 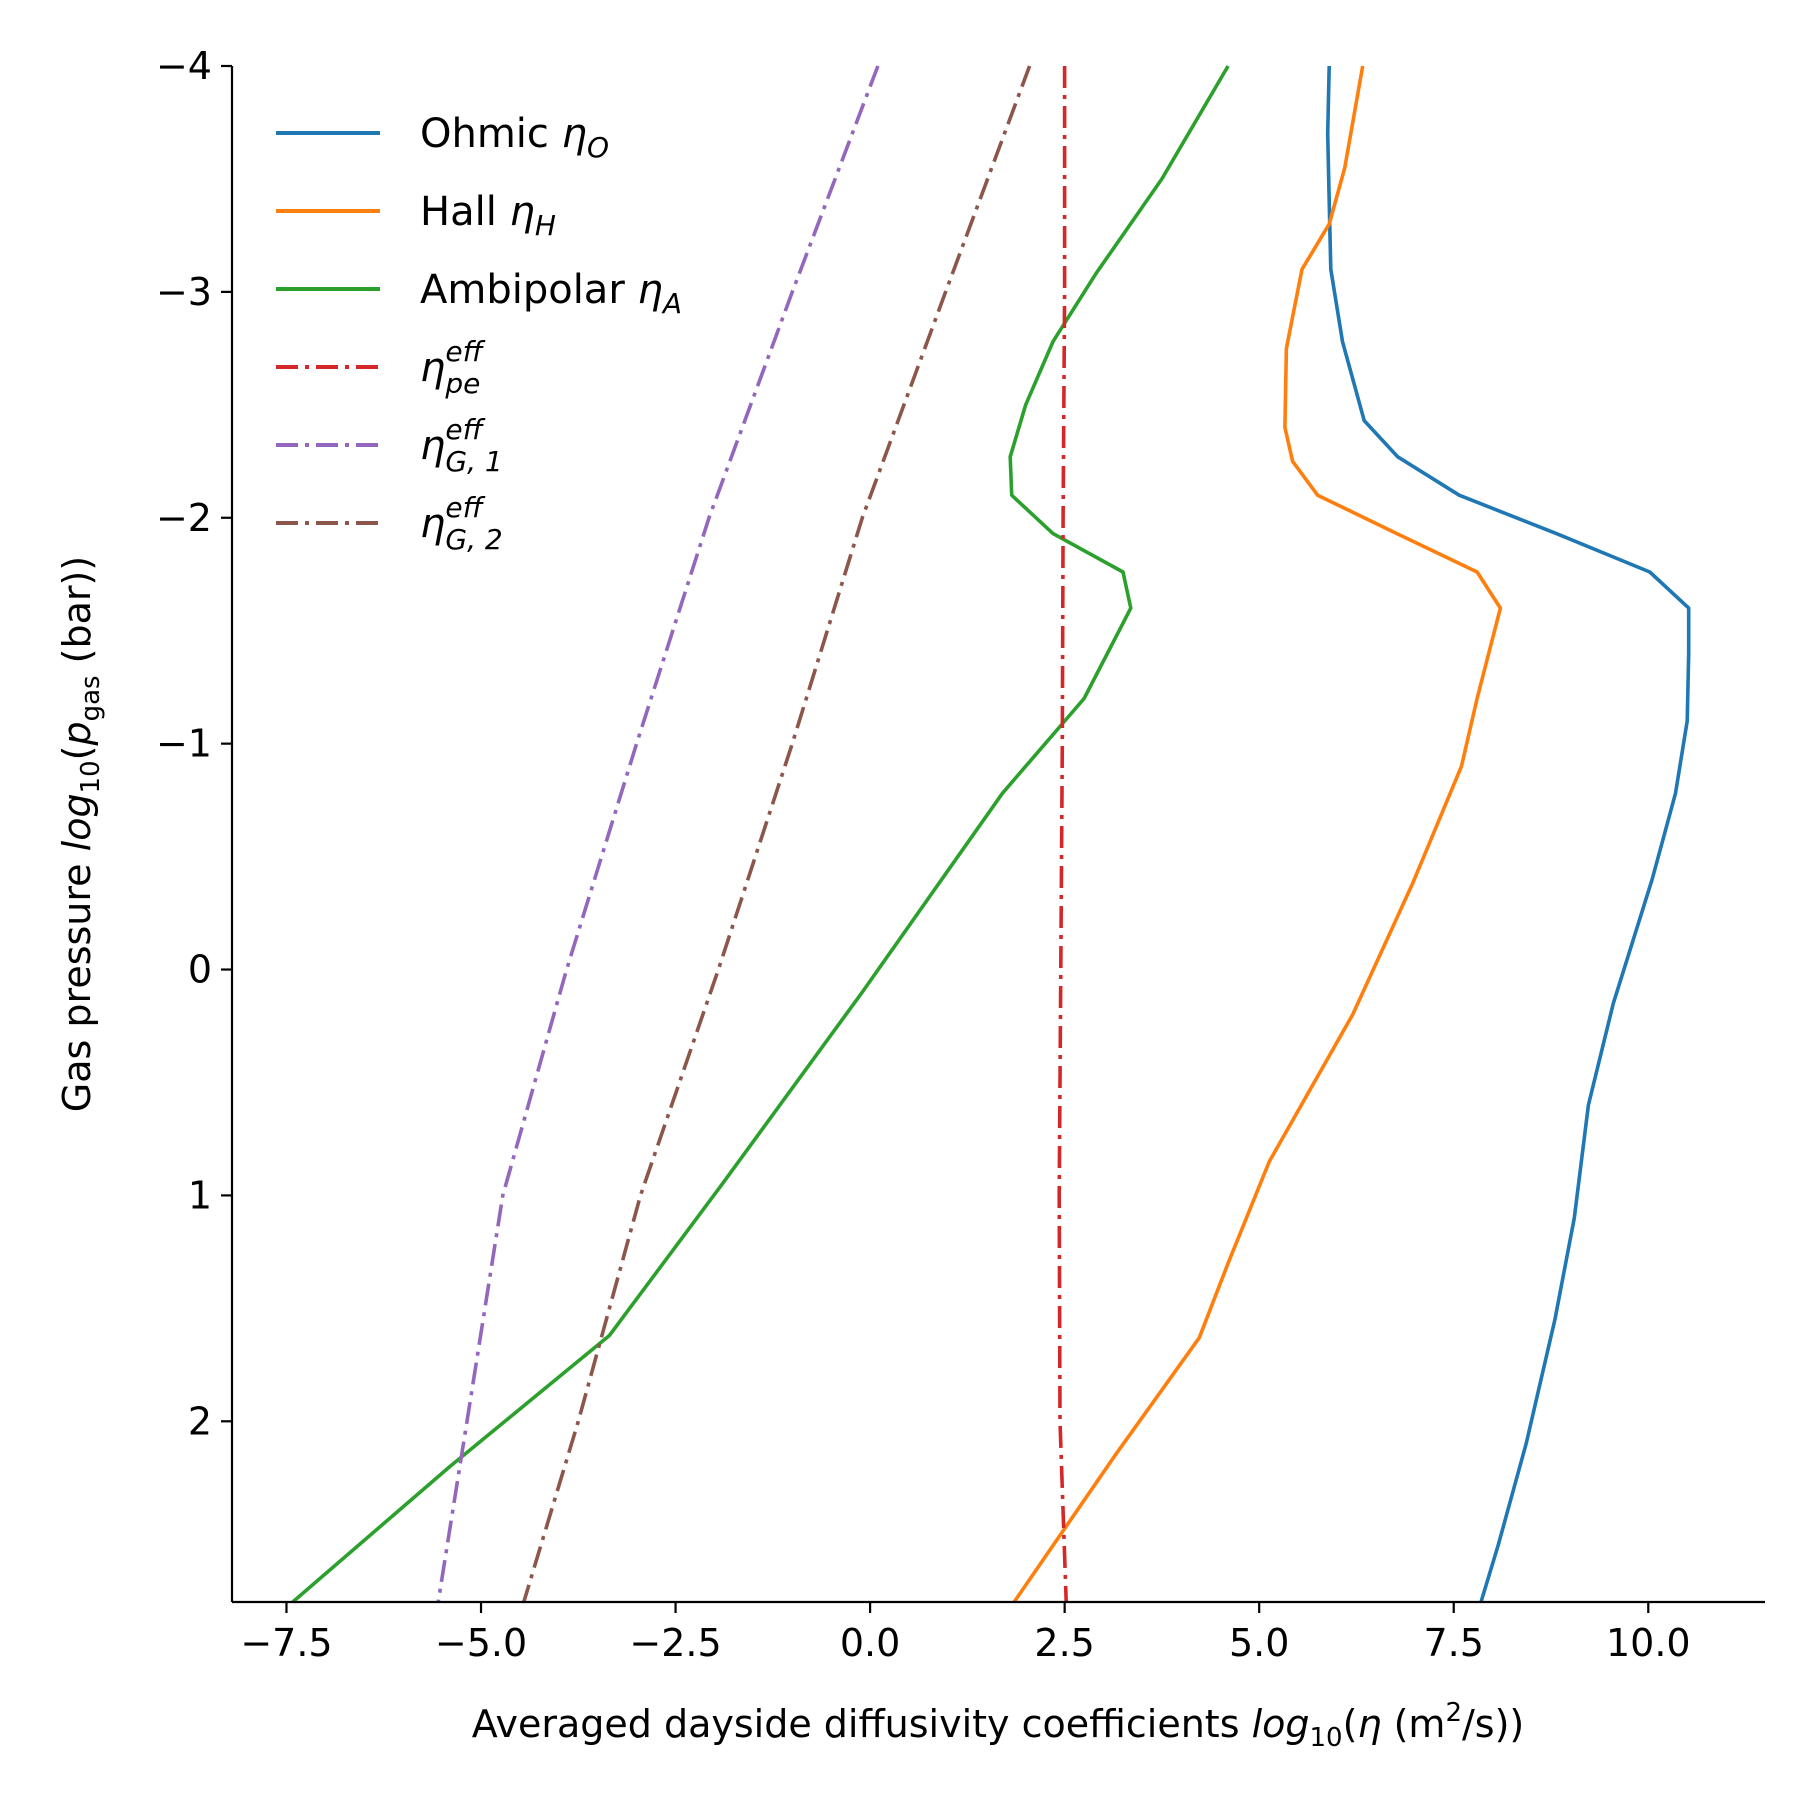 What do you see at coordinates (1454, 1643) in the screenshot?
I see `x-tick-label: 7.5` at bounding box center [1454, 1643].